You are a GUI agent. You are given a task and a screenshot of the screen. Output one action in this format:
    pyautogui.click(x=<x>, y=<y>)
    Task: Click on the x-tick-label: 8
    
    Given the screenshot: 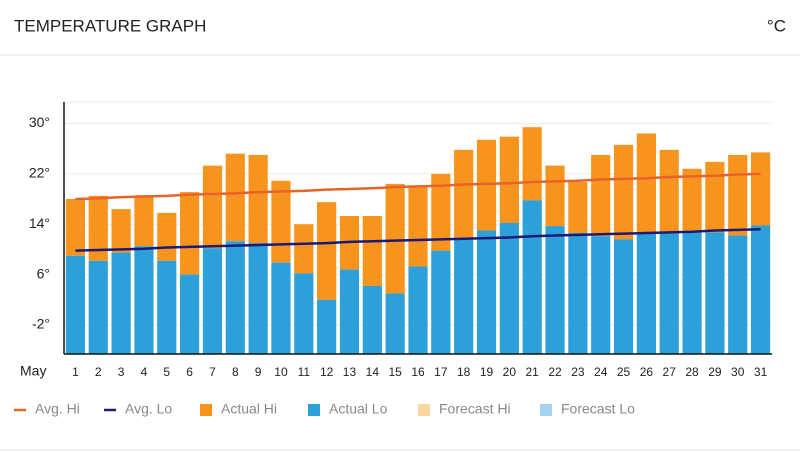 What is the action you would take?
    pyautogui.click(x=235, y=372)
    